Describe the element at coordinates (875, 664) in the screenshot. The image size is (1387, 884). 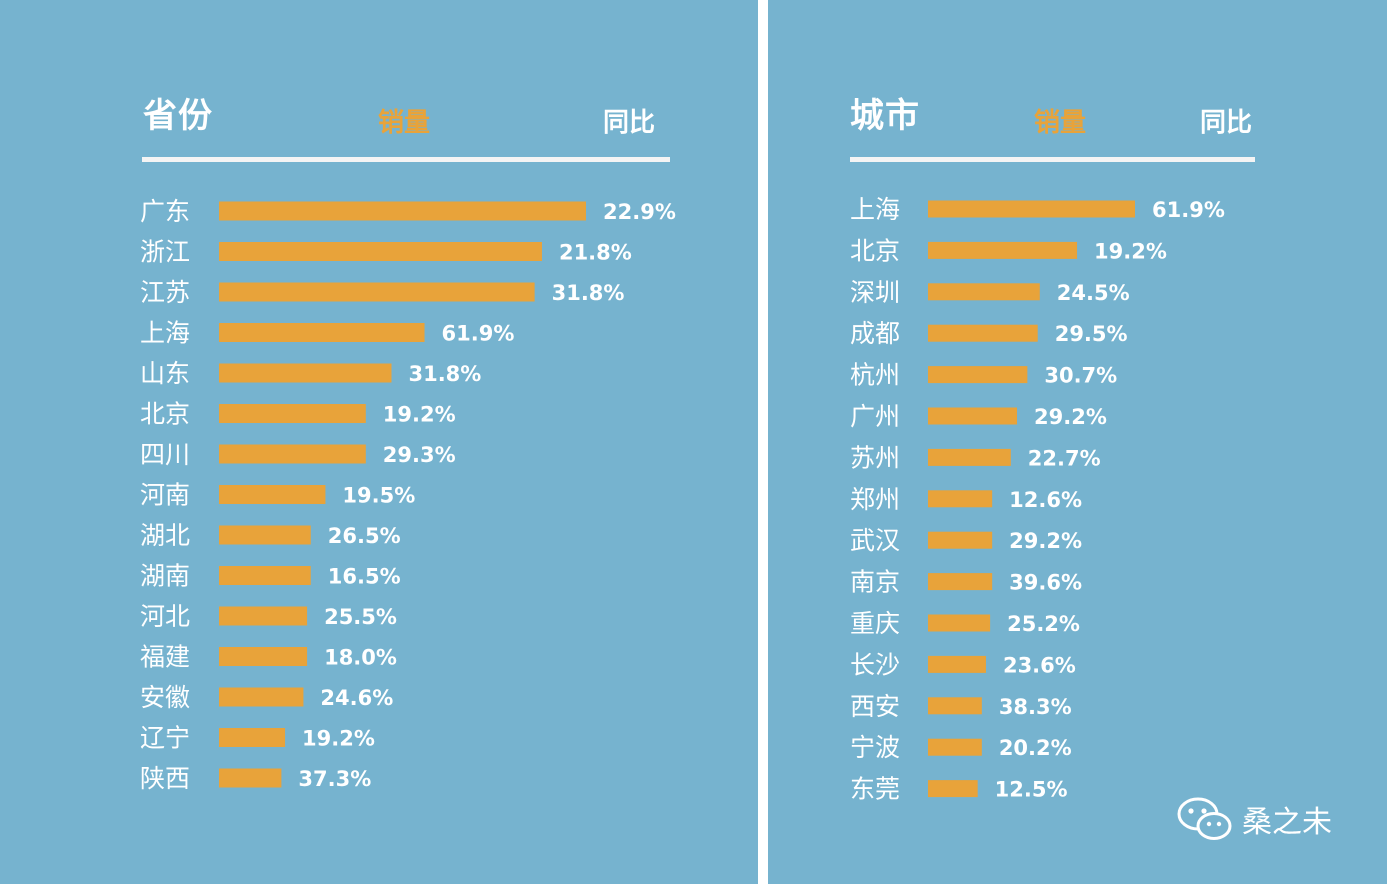
I see `category-label: 长沙` at that location.